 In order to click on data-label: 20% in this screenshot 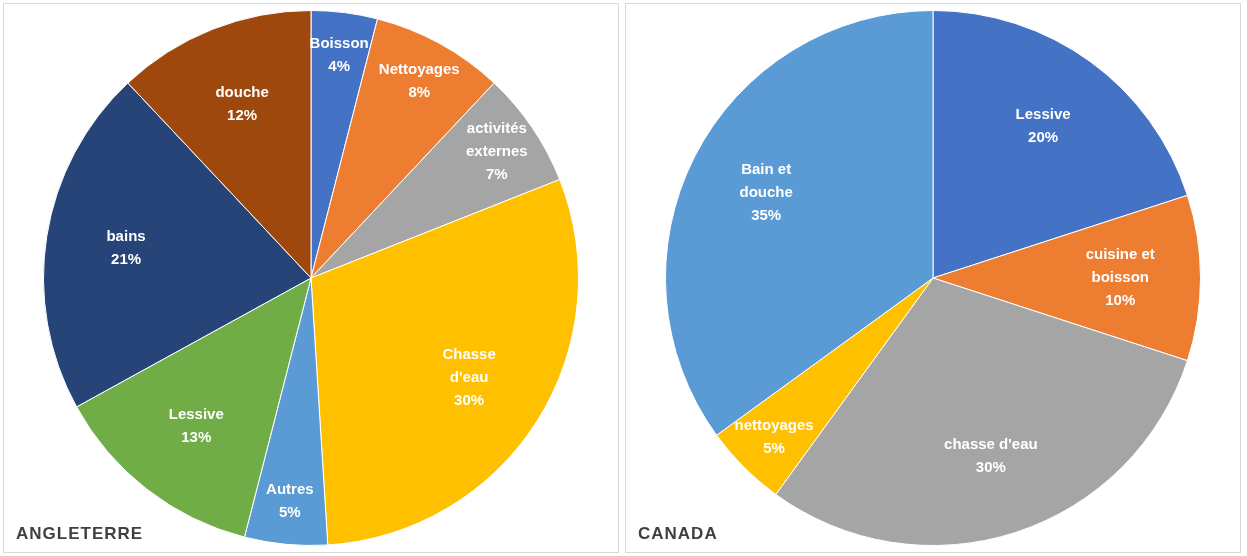, I will do `click(1043, 137)`.